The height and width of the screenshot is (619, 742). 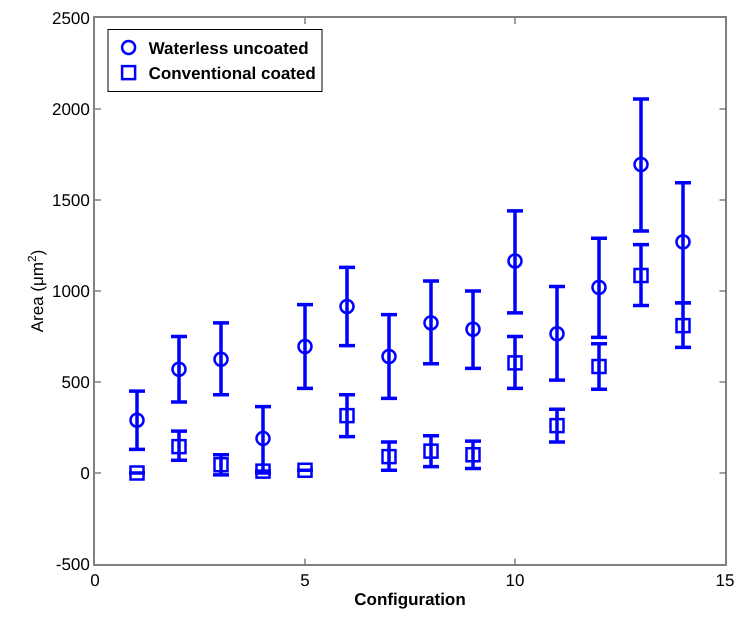 What do you see at coordinates (228, 48) in the screenshot?
I see `legend-label: Waterless uncoated` at bounding box center [228, 48].